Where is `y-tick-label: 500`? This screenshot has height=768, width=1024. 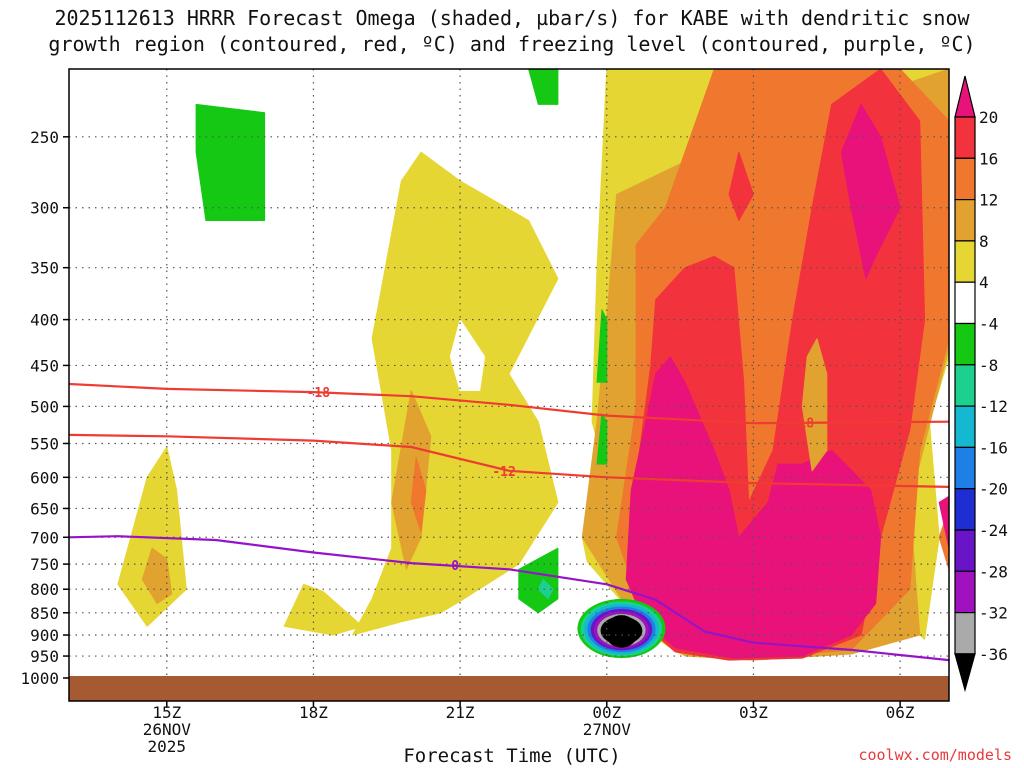 y-tick-label: 500 is located at coordinates (44, 406).